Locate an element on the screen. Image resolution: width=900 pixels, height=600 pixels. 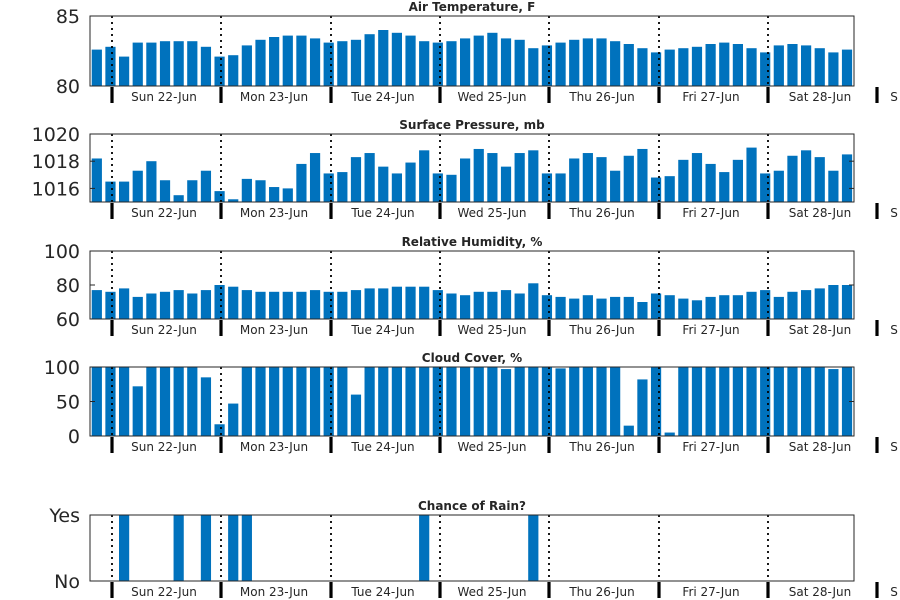
chance-of-rain-ytick-label: Yes is located at coordinates (64, 516).